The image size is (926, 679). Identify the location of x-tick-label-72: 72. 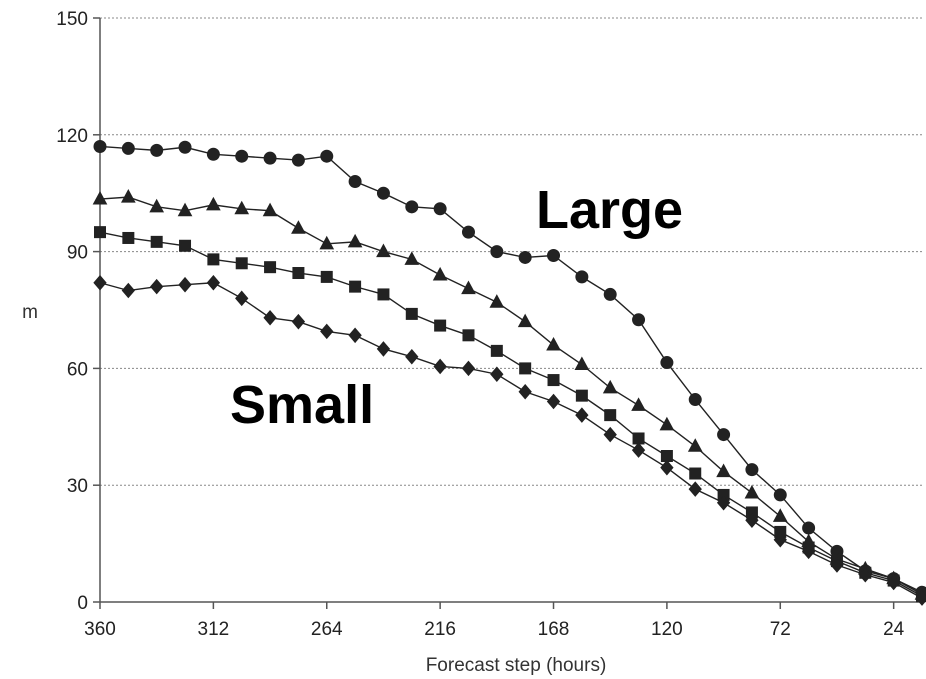
(780, 629).